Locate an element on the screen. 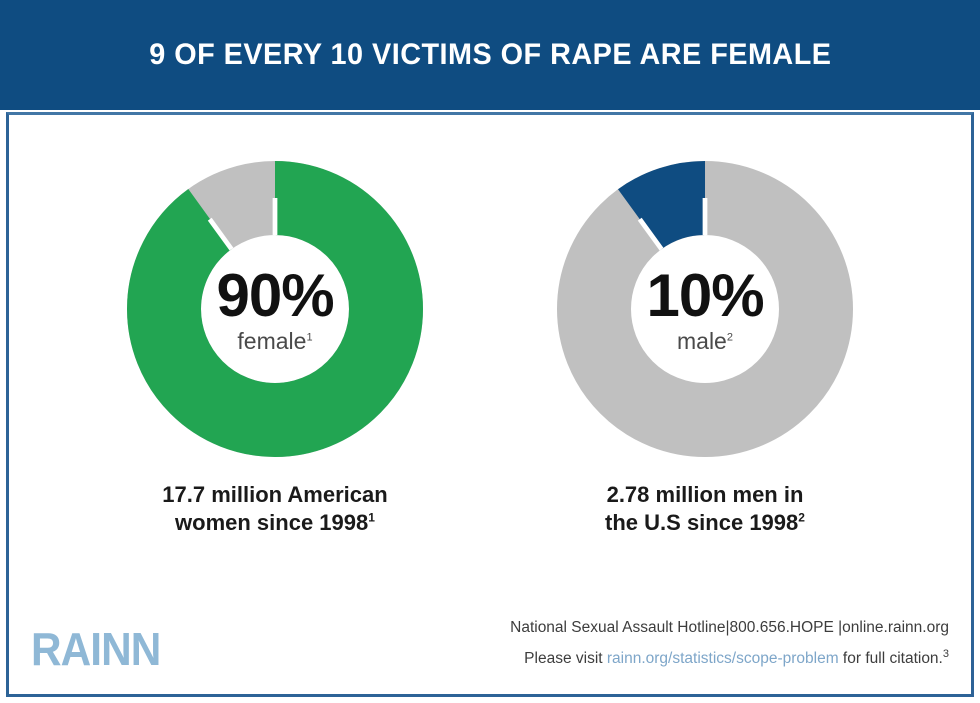 Image resolution: width=980 pixels, height=703 pixels. donut-female-svg is located at coordinates (275, 309).